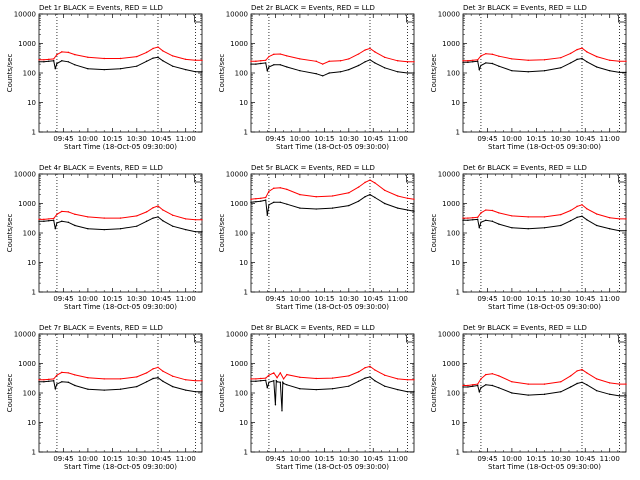 The image size is (640, 480). What do you see at coordinates (313, 168) in the screenshot?
I see `panel-title: Det 5r BLACK = Events, RED = LLD` at bounding box center [313, 168].